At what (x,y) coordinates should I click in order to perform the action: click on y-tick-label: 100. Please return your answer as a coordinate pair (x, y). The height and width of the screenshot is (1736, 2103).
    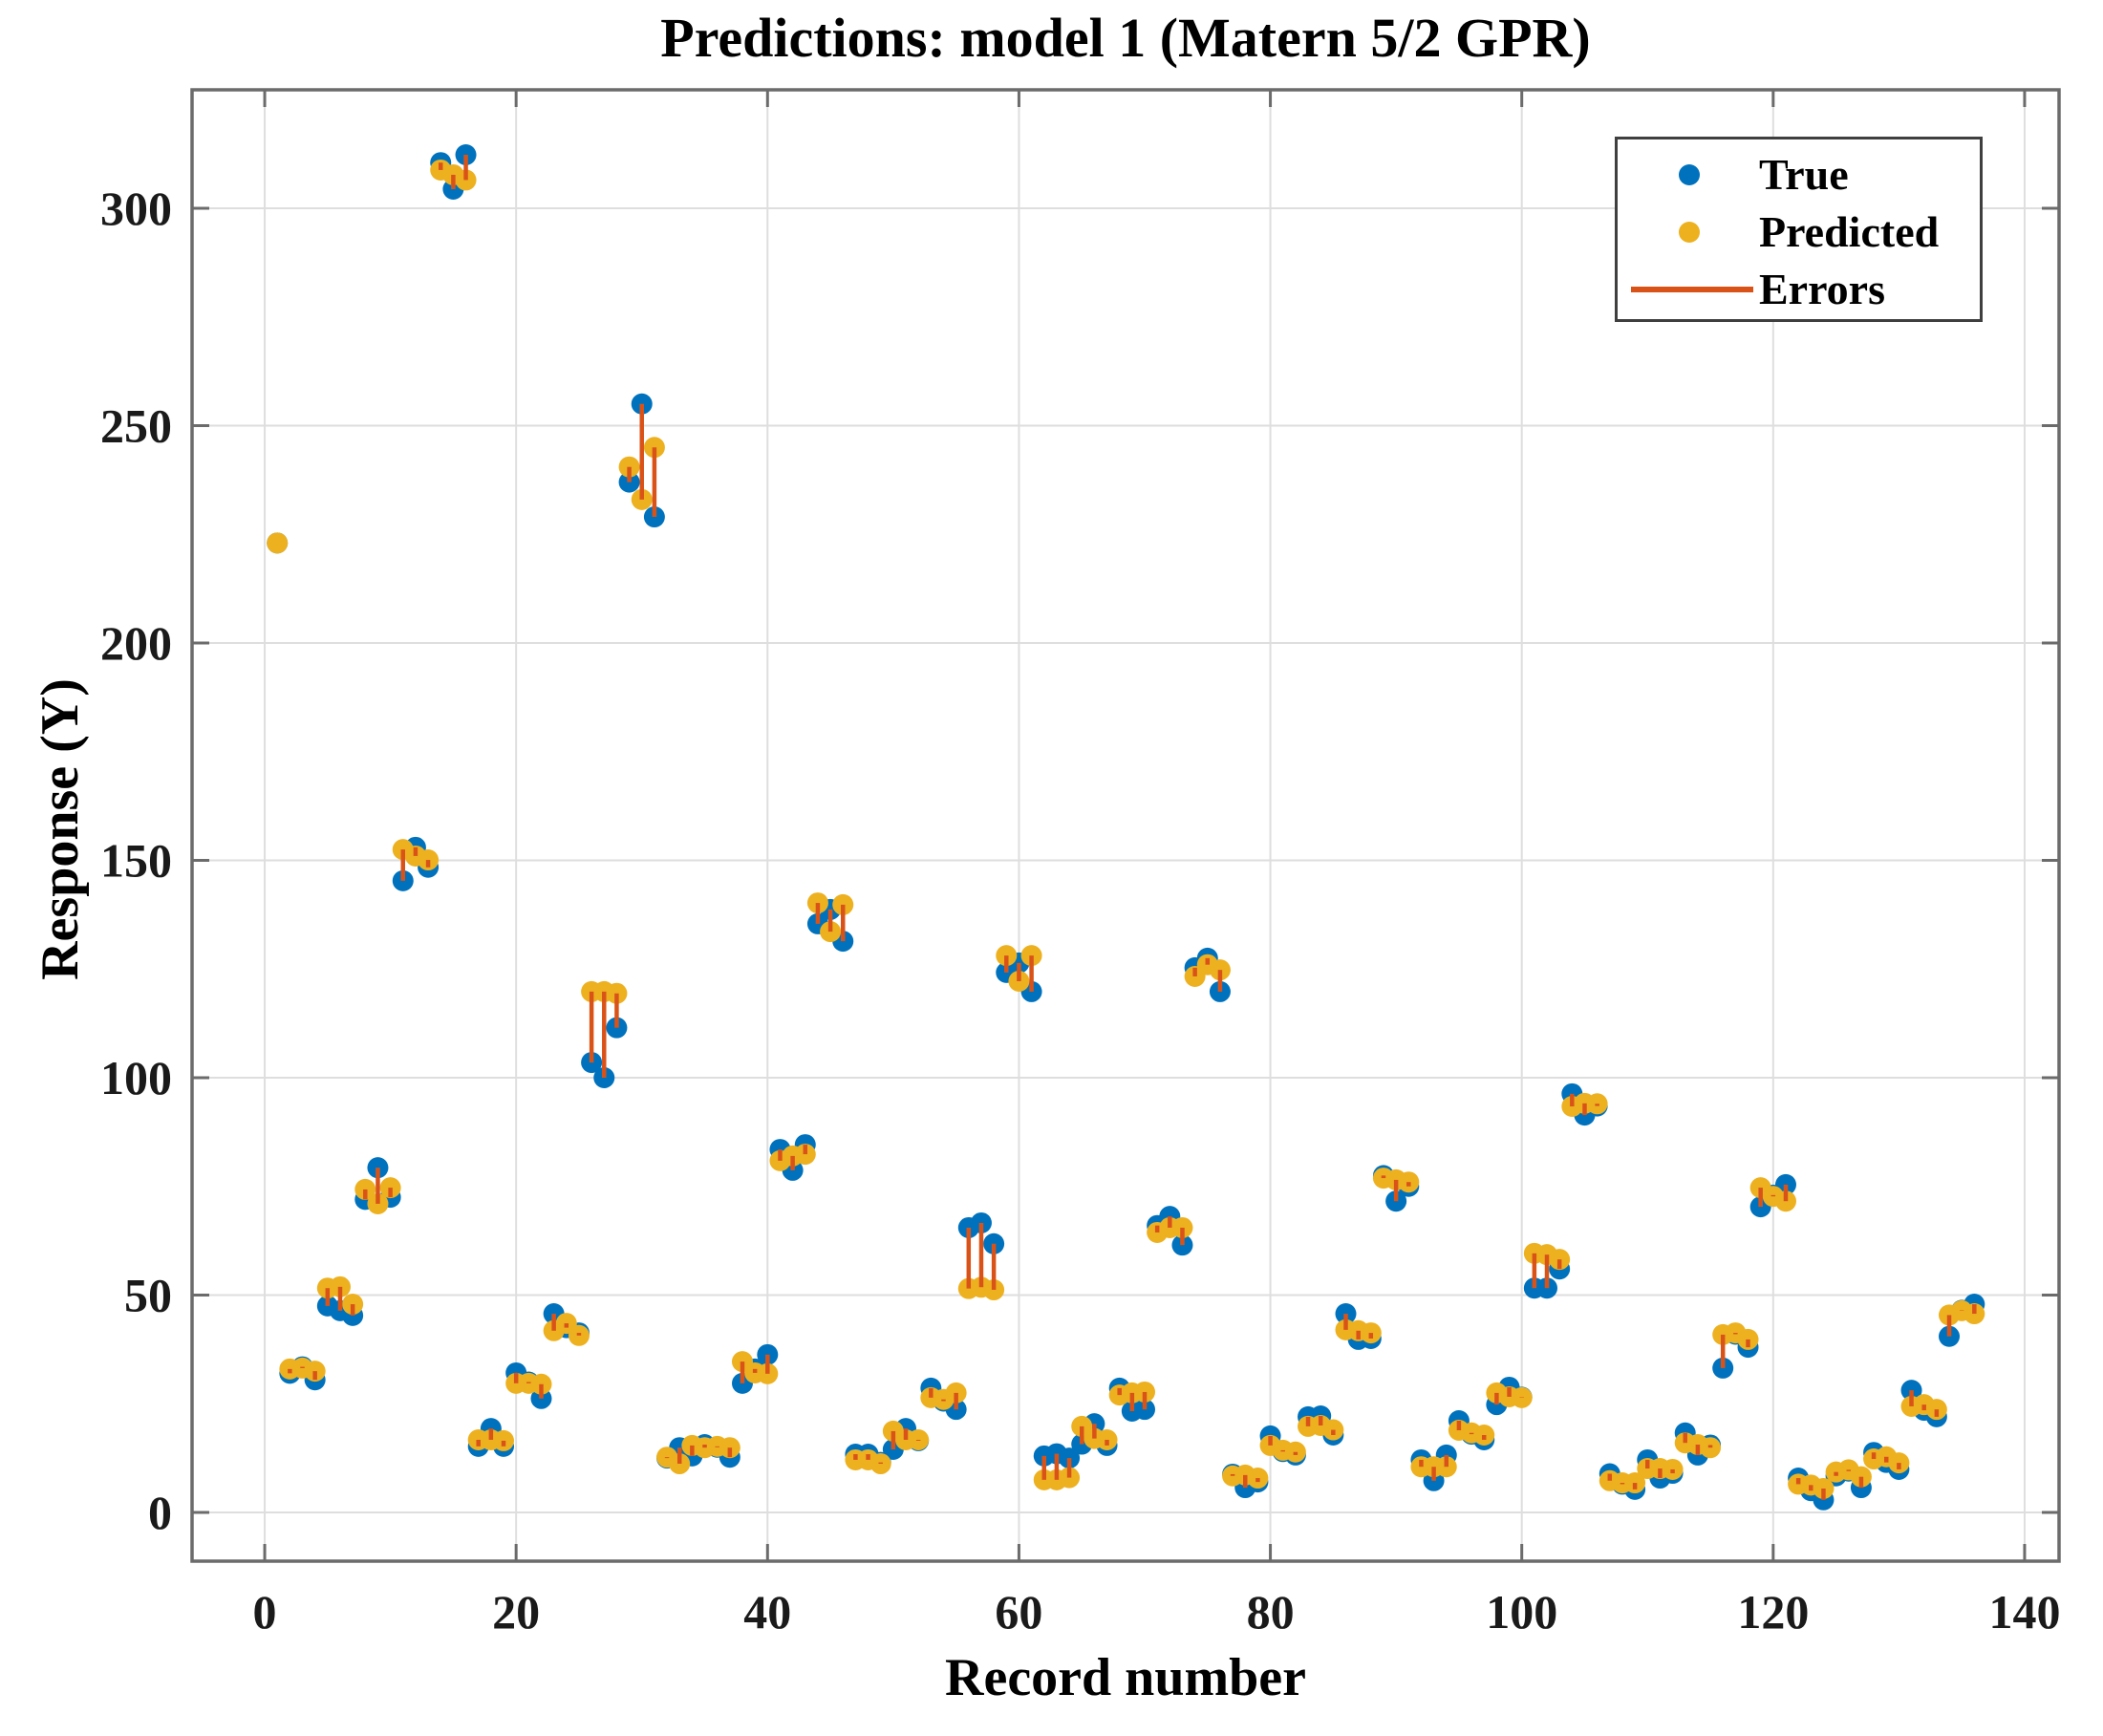
    Looking at the image, I should click on (136, 1077).